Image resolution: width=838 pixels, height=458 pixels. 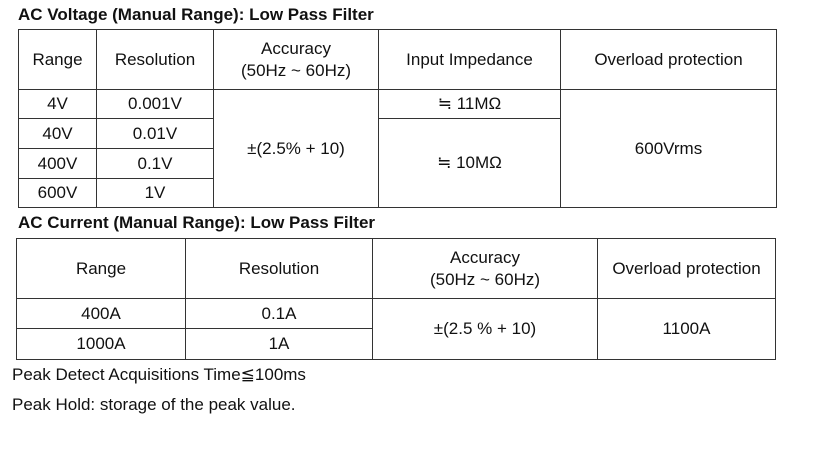 I want to click on peak-hold-note: Peak Hold: storage of the peak value., so click(x=154, y=404).